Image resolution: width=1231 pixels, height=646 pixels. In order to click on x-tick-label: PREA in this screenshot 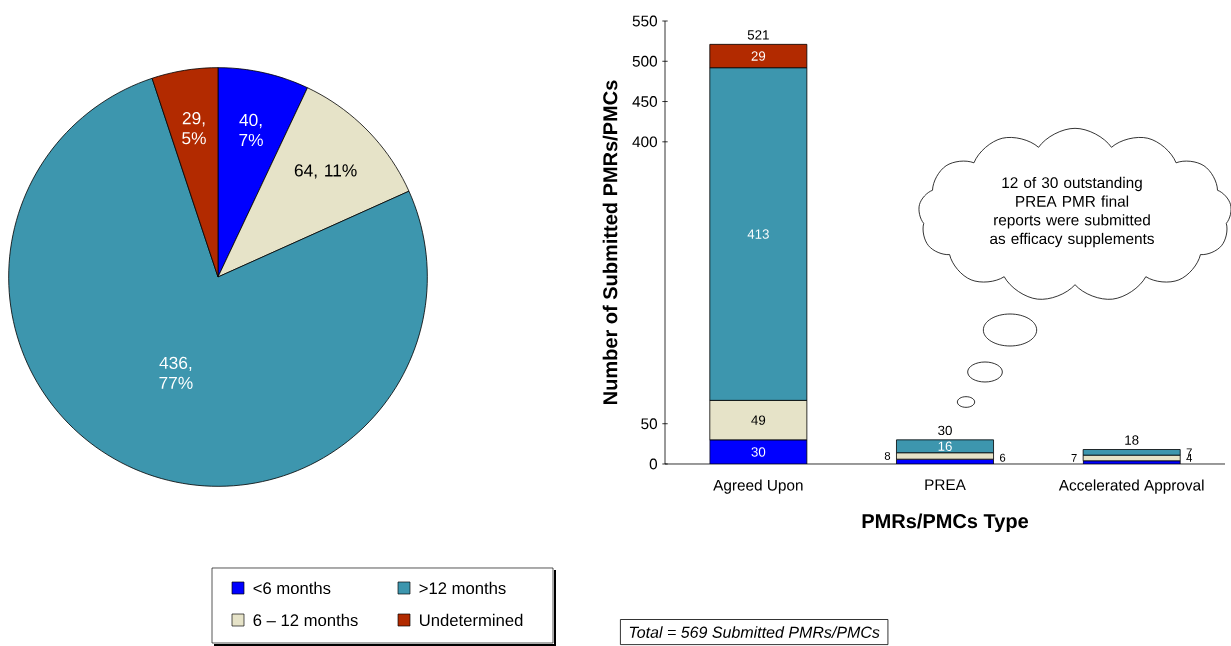, I will do `click(945, 484)`.